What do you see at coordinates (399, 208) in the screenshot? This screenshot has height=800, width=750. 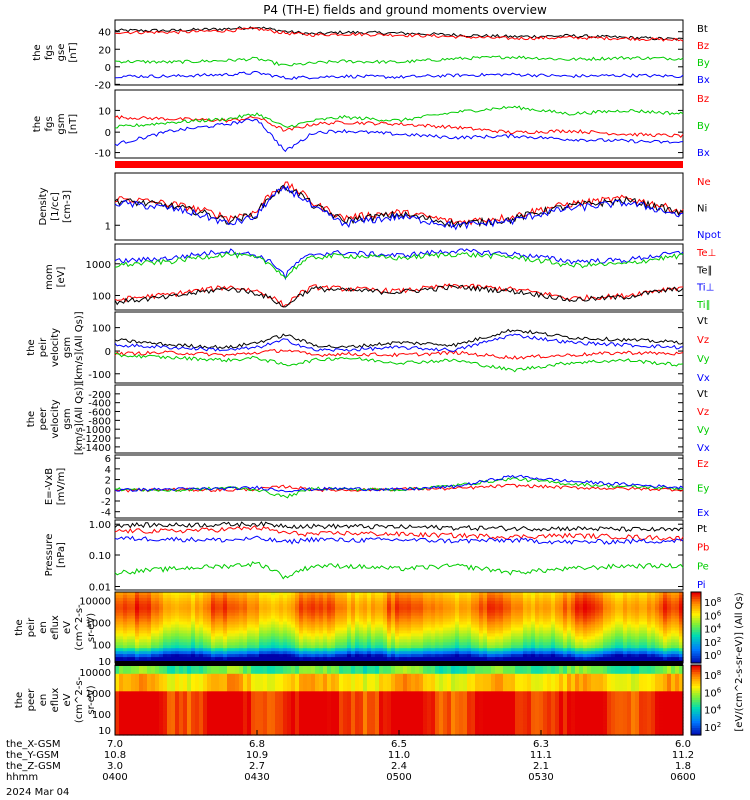 I see `series-density-Npot` at bounding box center [399, 208].